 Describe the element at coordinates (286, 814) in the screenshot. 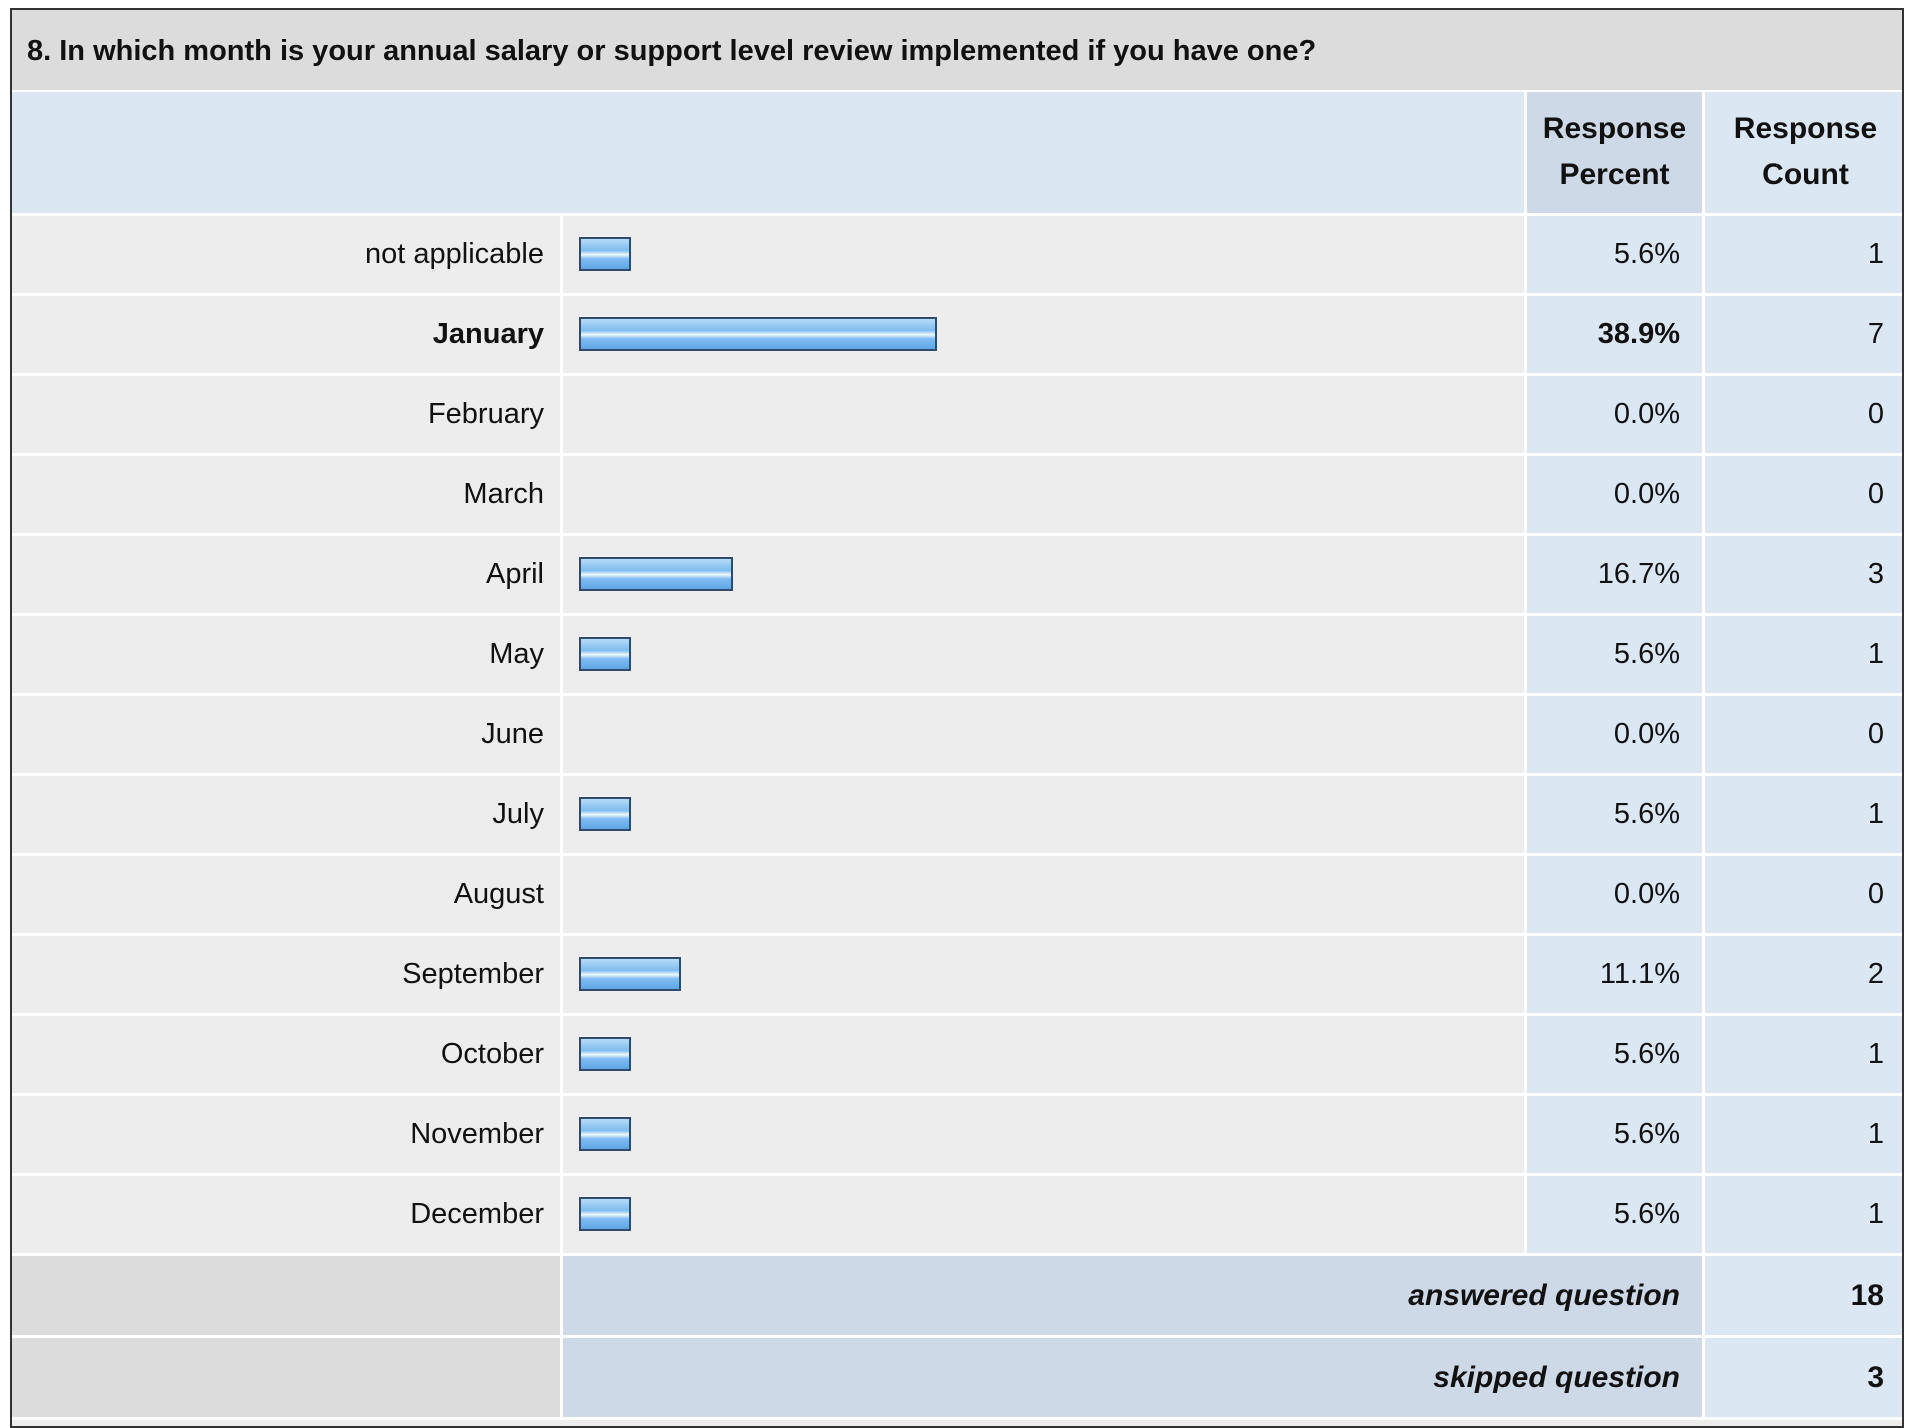

I see `answer-label: July` at that location.